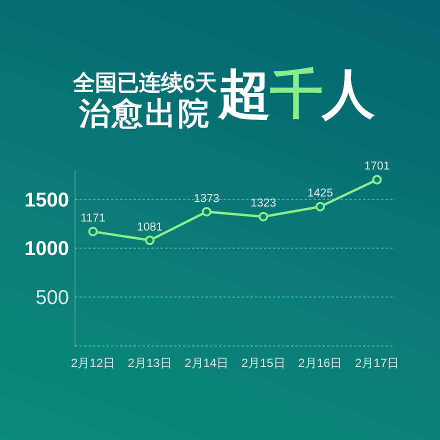  I want to click on x-tick-label: 2月17日, so click(377, 363).